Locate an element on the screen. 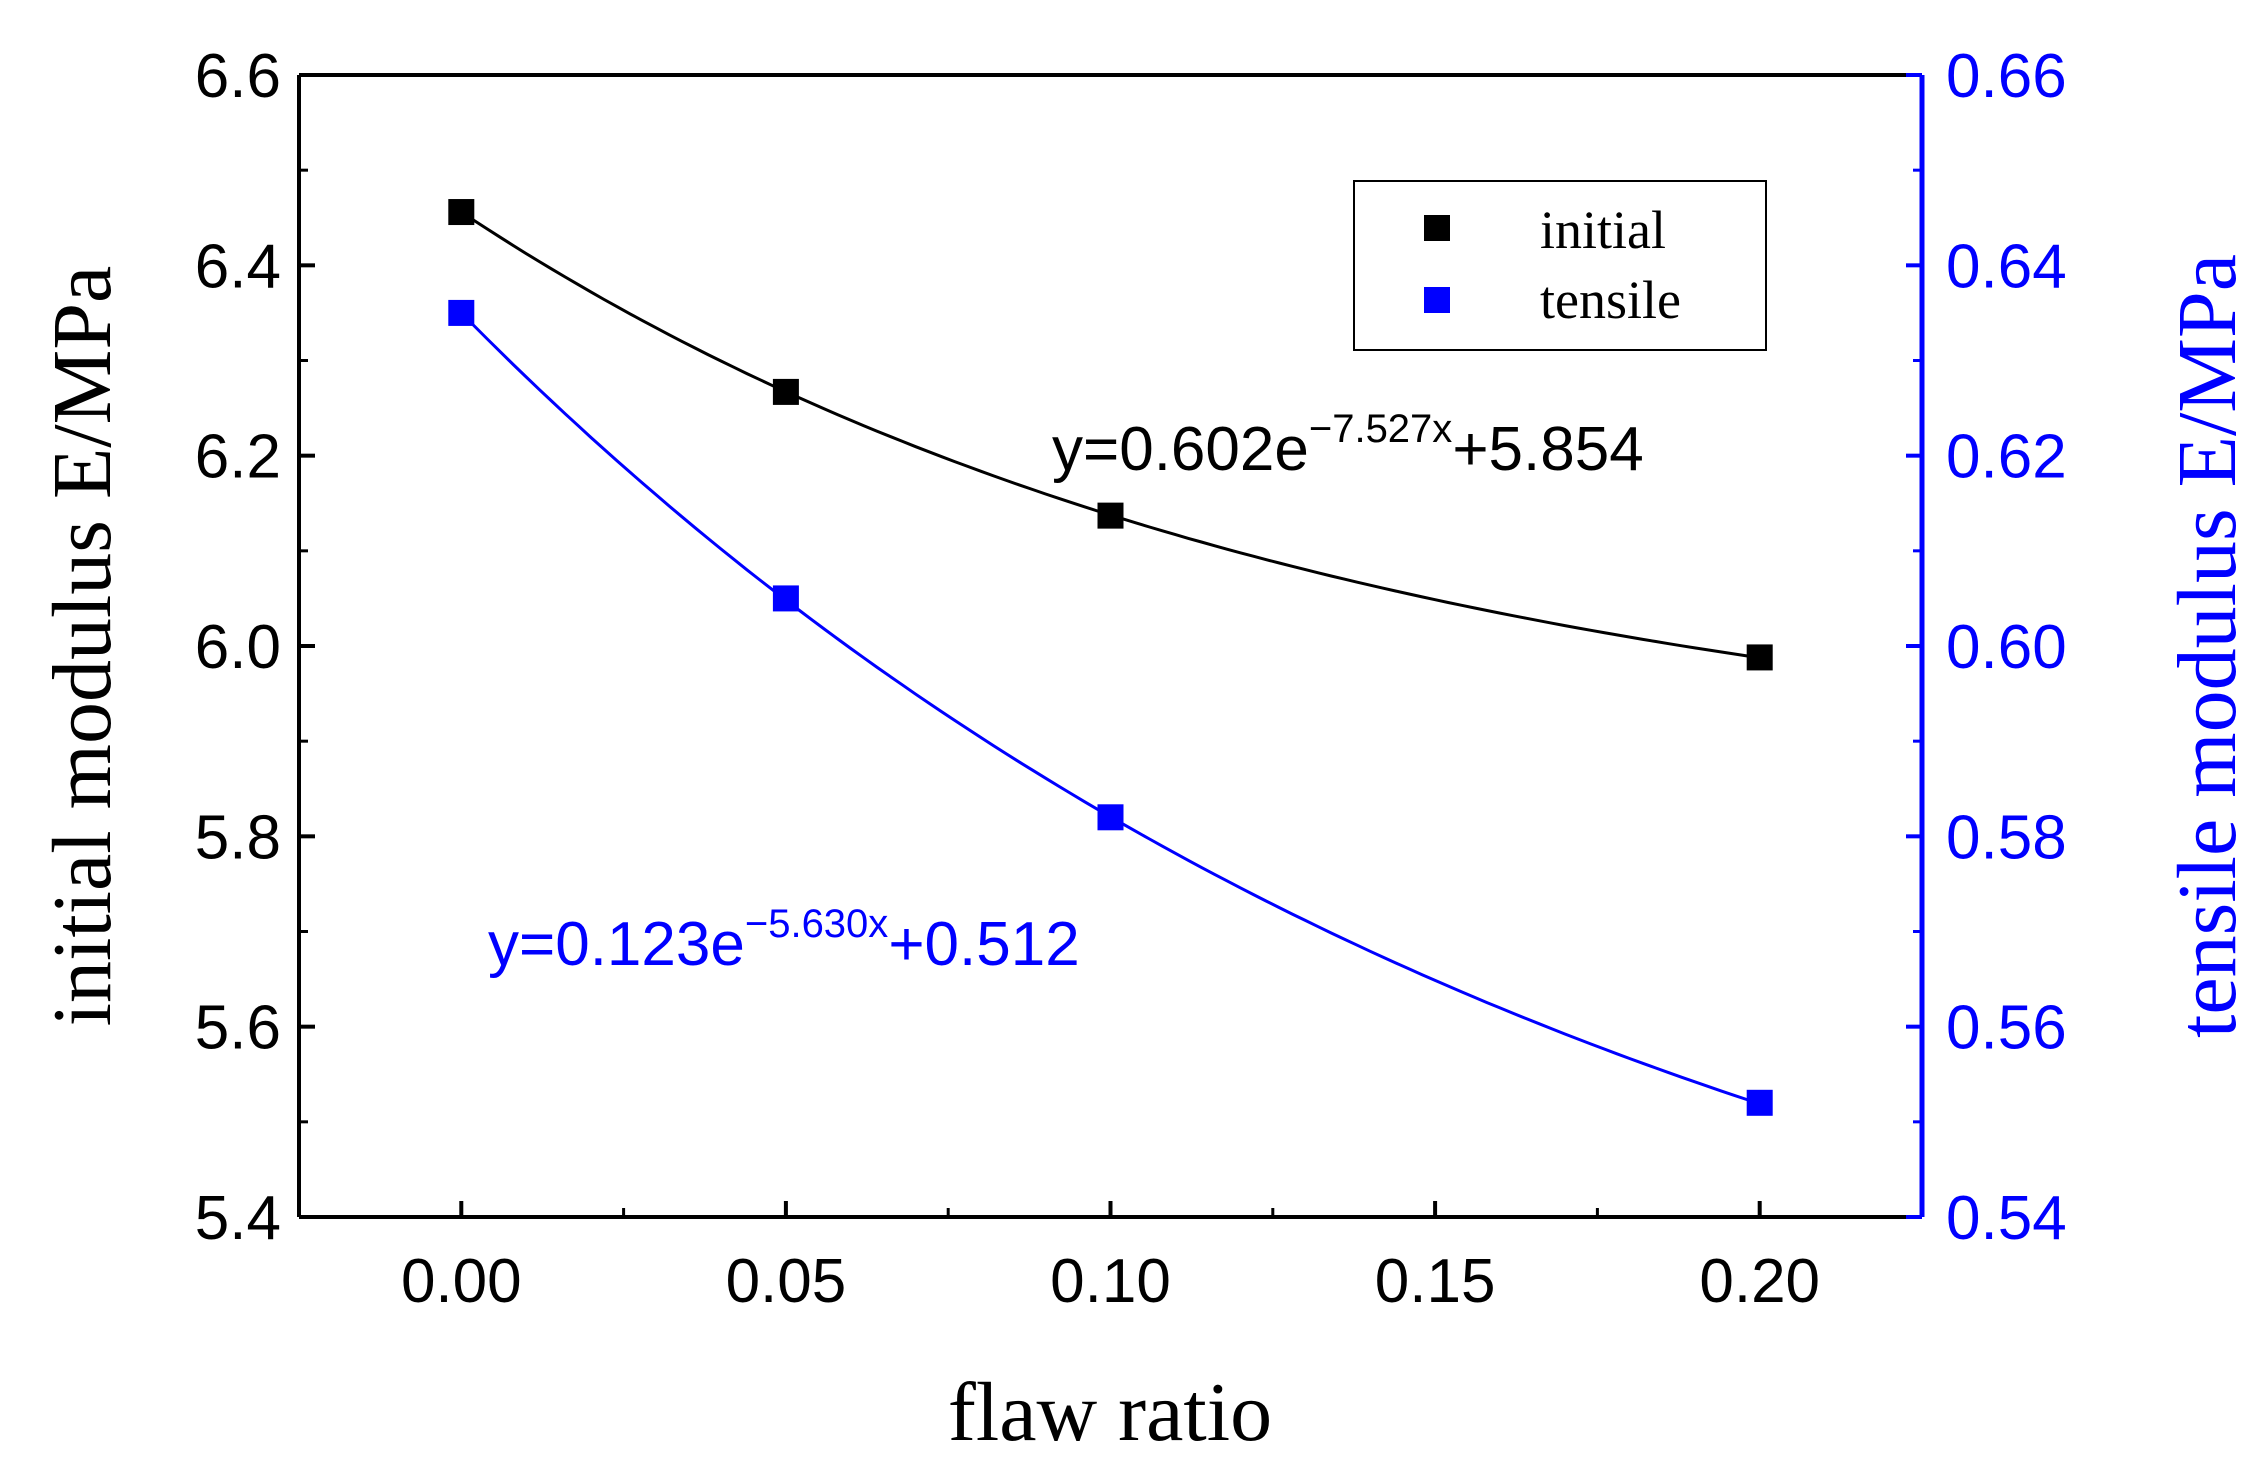 The height and width of the screenshot is (1477, 2266). y-right-axis-title: tensile modulus E/MPa is located at coordinates (2207, 646).